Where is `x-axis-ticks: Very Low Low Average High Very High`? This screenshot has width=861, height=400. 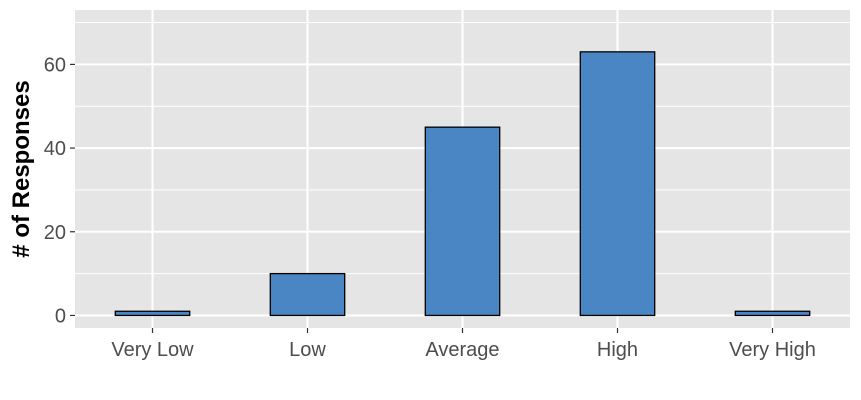
x-axis-ticks: Very Low Low Average High Very High is located at coordinates (463, 344).